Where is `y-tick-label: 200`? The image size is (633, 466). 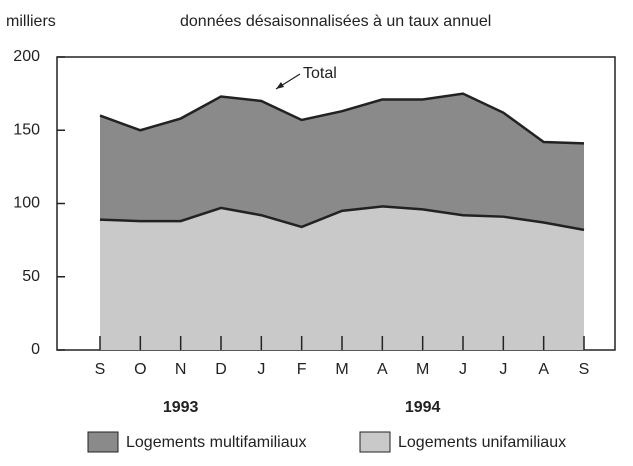
y-tick-label: 200 is located at coordinates (26, 56).